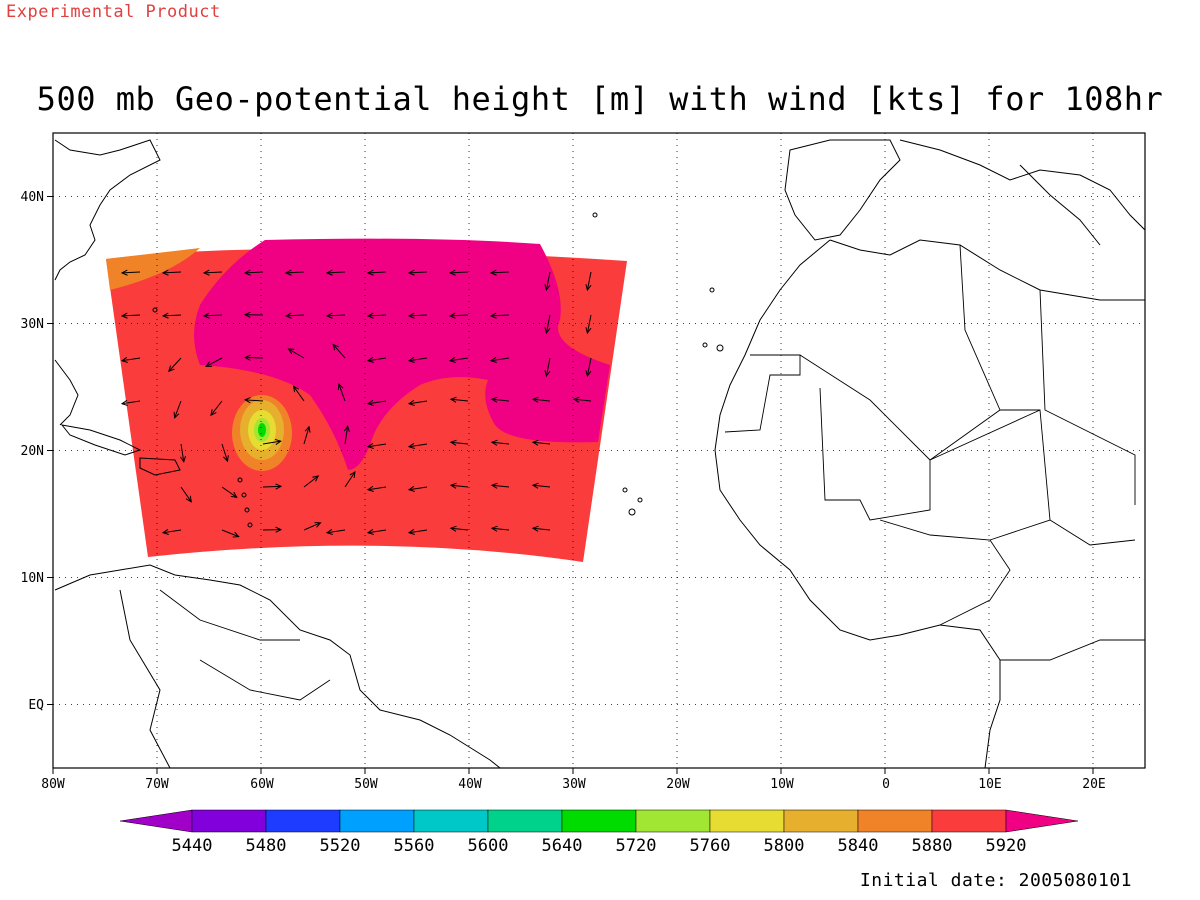  I want to click on colorbar, so click(599, 821).